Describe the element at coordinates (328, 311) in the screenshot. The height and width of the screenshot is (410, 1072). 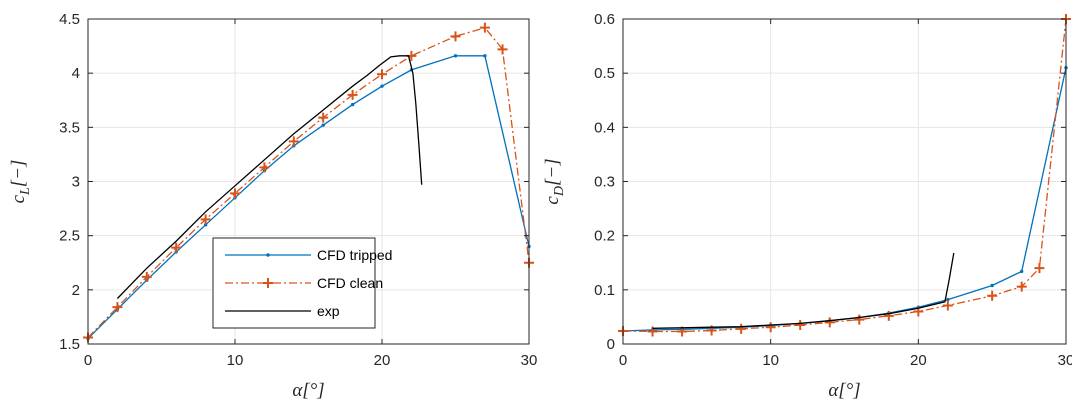
I see `legend-label: exp` at that location.